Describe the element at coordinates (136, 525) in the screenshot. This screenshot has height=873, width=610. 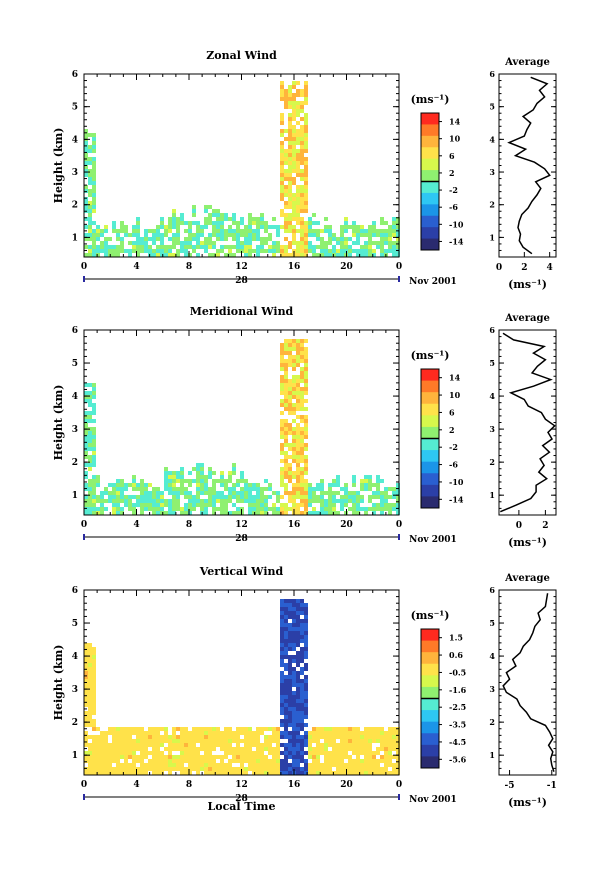
I see `x-tick-label: 4` at that location.